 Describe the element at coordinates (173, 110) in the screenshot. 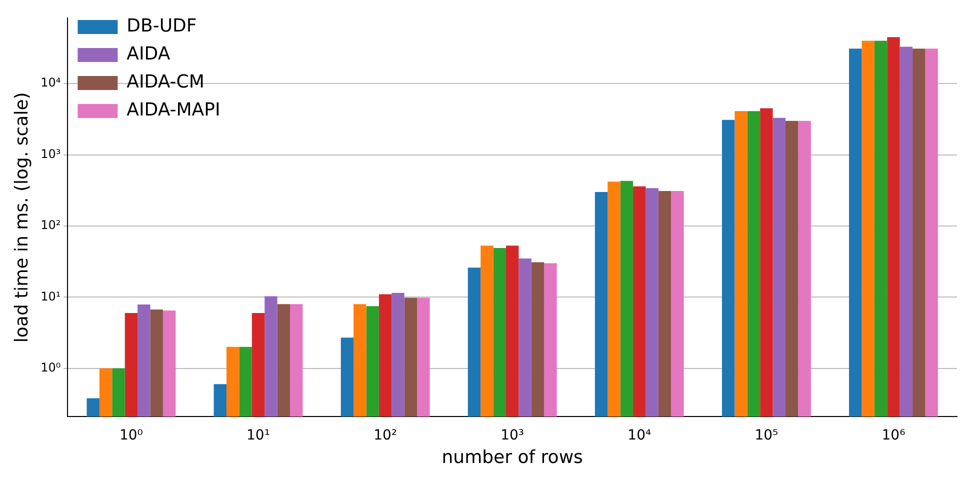

I see `legend-label: AIDA-MAPI` at that location.